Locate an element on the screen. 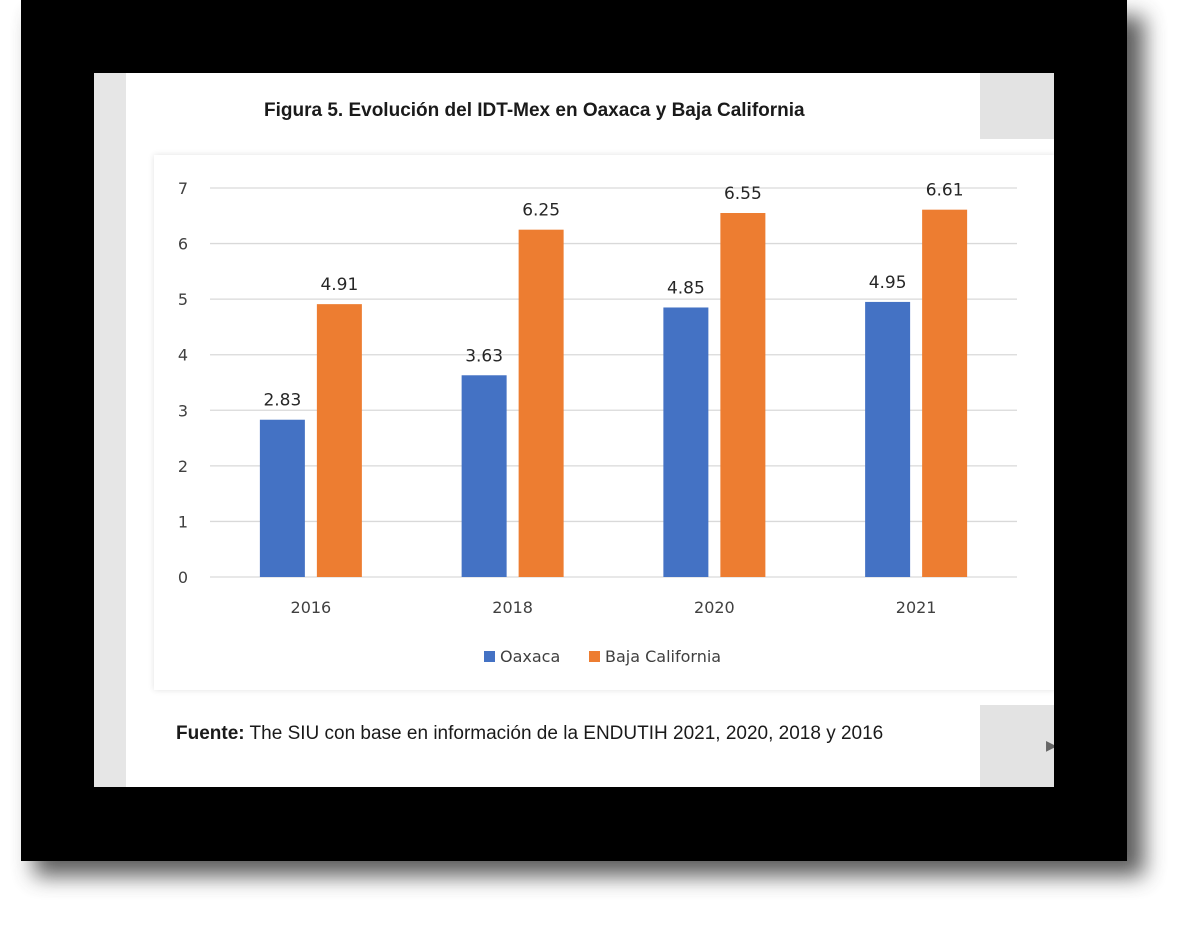  y-tick-label: 3 is located at coordinates (183, 410).